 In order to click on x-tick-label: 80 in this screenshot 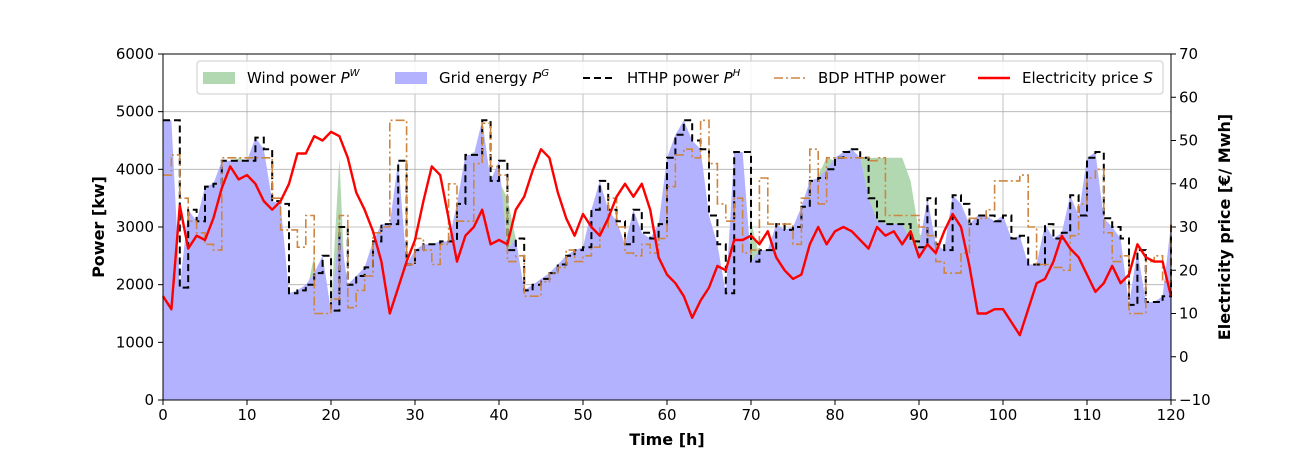, I will do `click(834, 415)`.